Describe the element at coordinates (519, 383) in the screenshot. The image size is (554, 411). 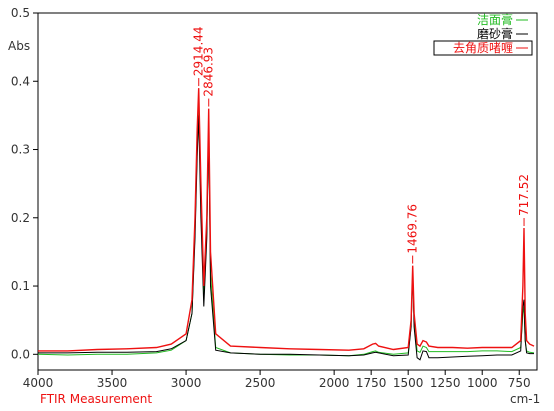
I see `x-tick-label: 750` at that location.